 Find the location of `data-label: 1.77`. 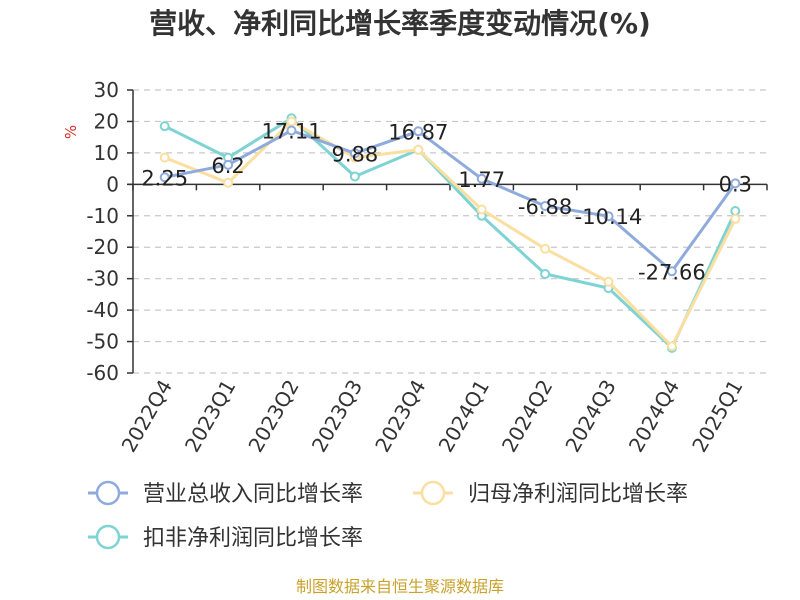

data-label: 1.77 is located at coordinates (481, 180).